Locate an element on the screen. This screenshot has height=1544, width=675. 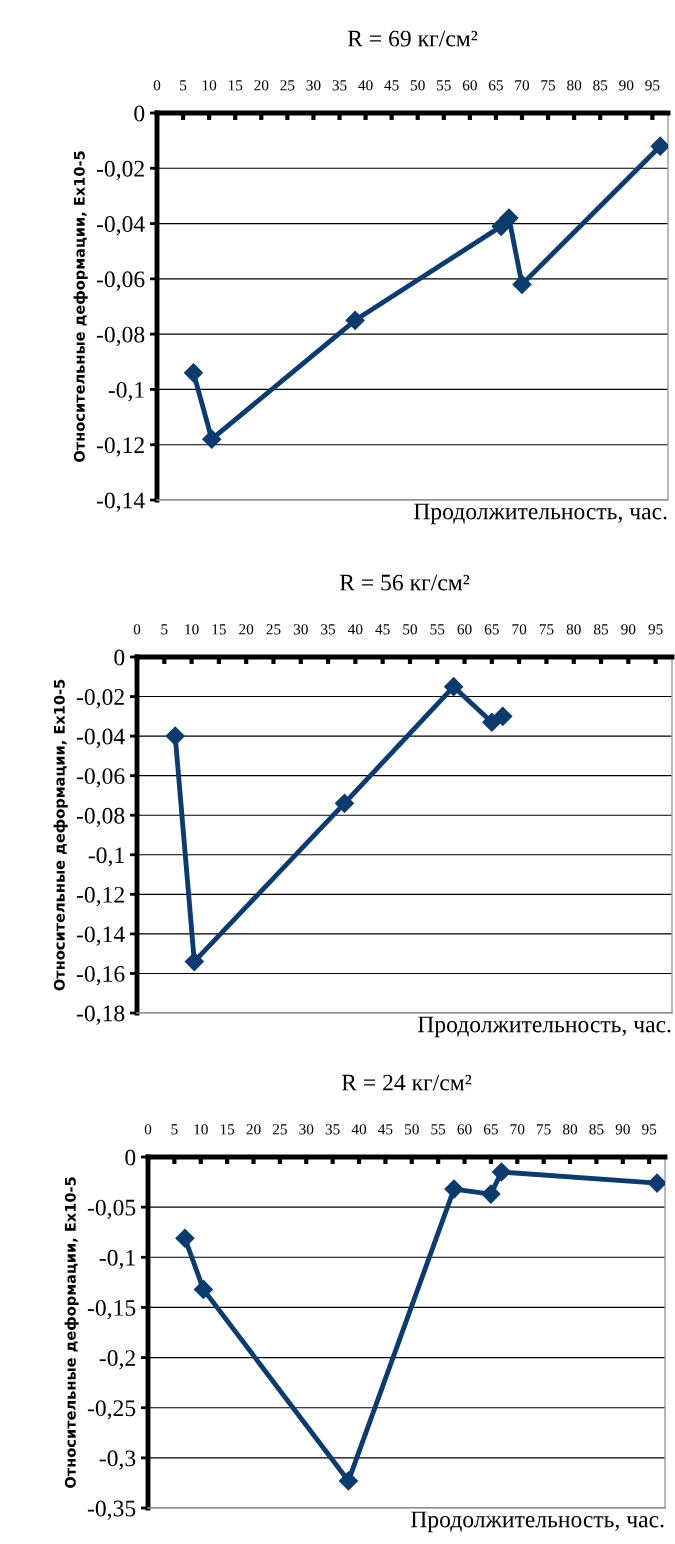
y-tick-label: -0,2 is located at coordinates (117, 1360).